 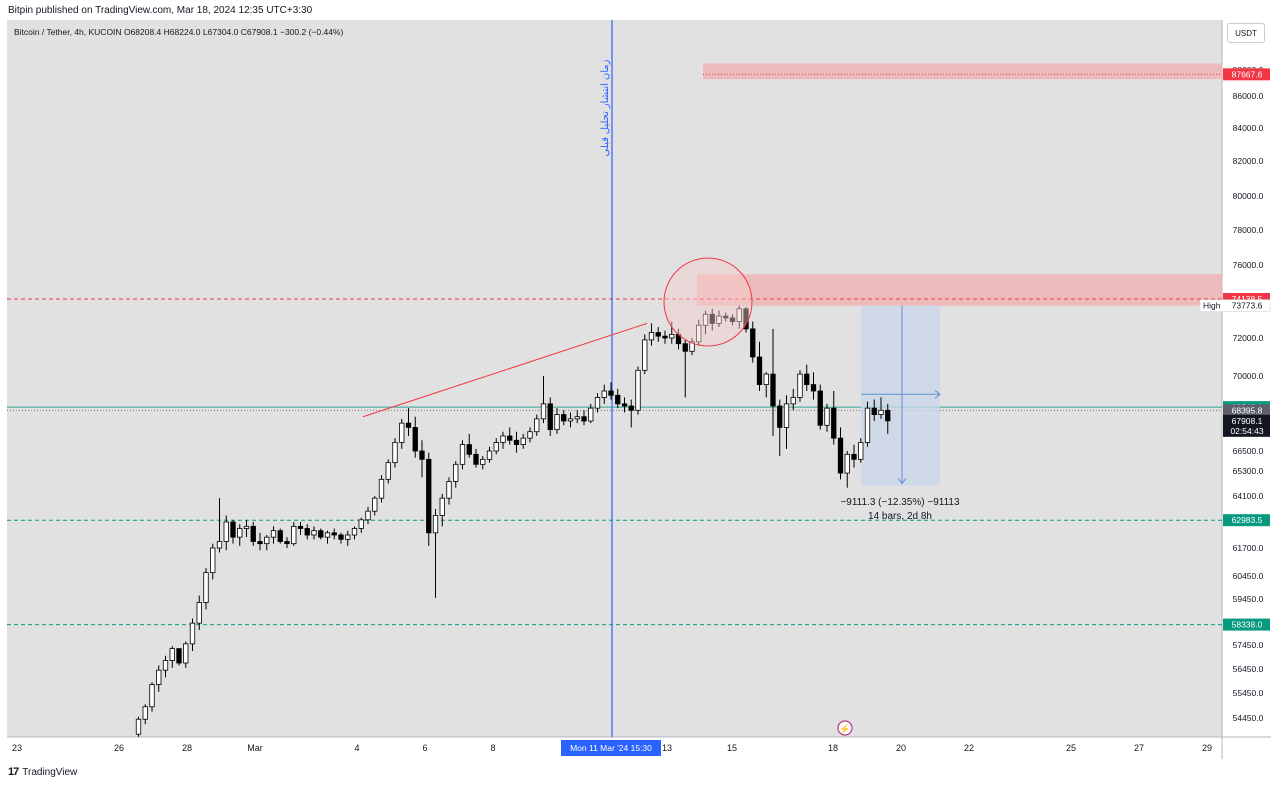 What do you see at coordinates (833, 748) in the screenshot?
I see `x-tick-label: 18` at bounding box center [833, 748].